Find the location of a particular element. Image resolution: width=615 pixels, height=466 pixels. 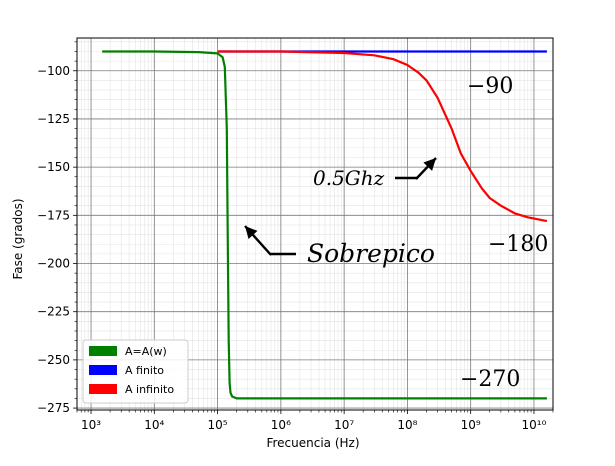

y-tick-label: −200 is located at coordinates (53, 264).